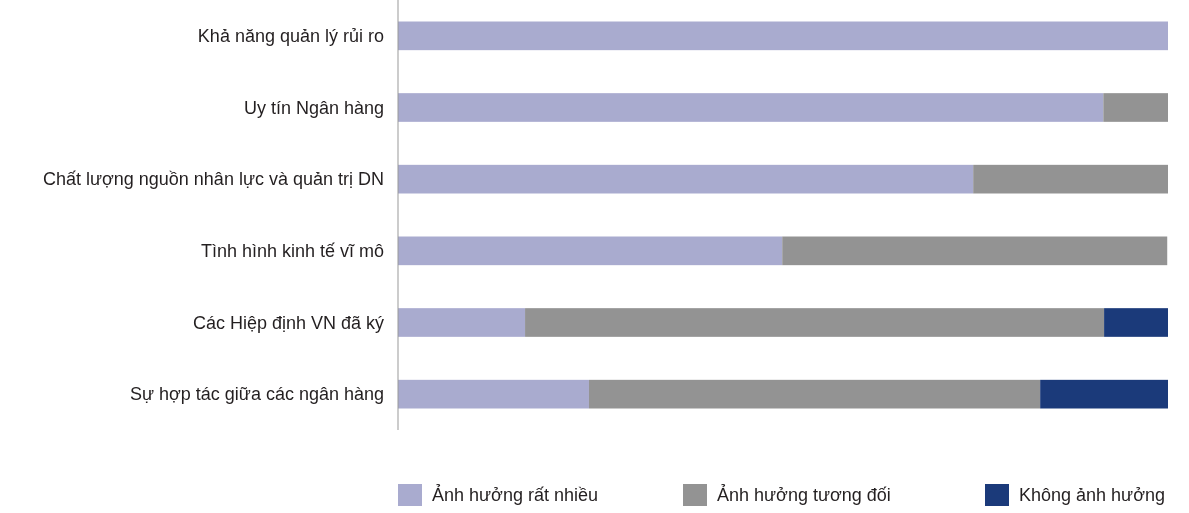 The image size is (1189, 513). What do you see at coordinates (515, 495) in the screenshot?
I see `legend-label: Ảnh hưởng rất nhiều` at bounding box center [515, 495].